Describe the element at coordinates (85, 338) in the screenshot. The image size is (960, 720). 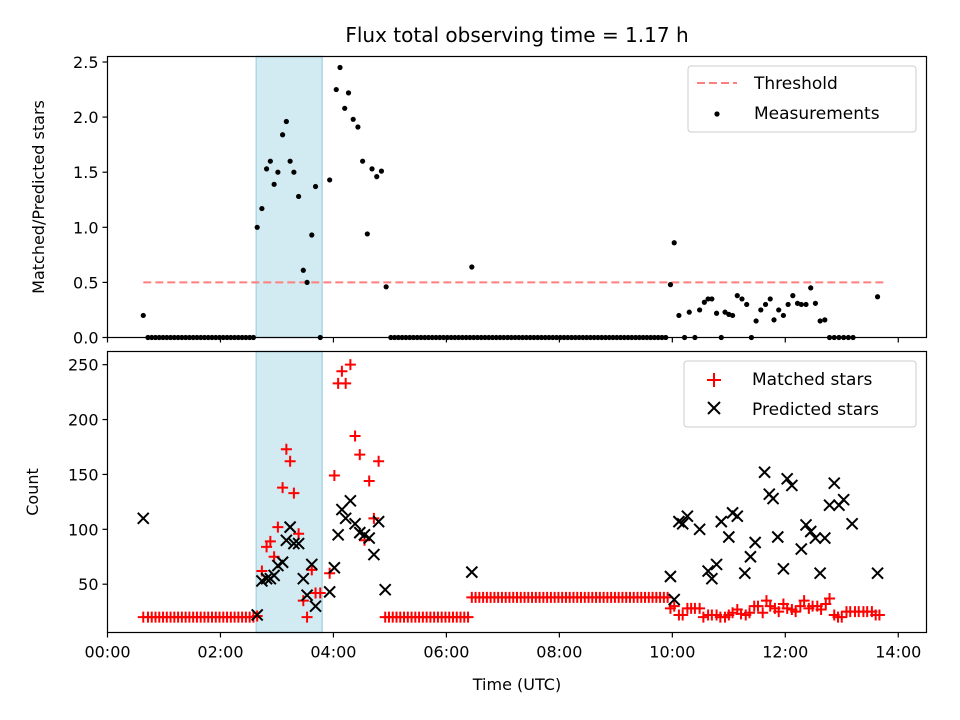
I see `y-tick-label: 0.0` at that location.